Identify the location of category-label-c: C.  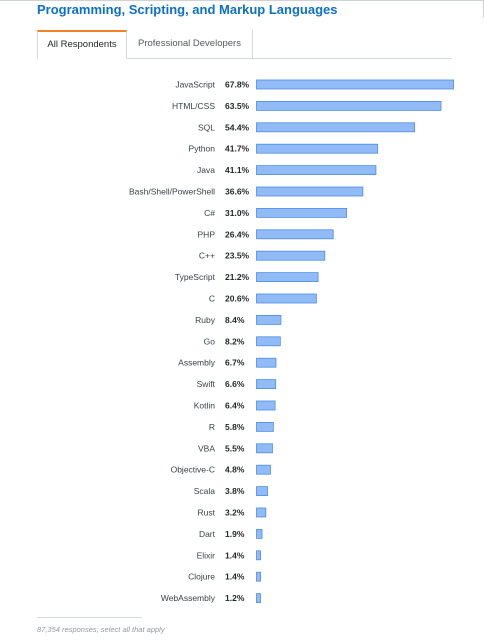
(212, 299).